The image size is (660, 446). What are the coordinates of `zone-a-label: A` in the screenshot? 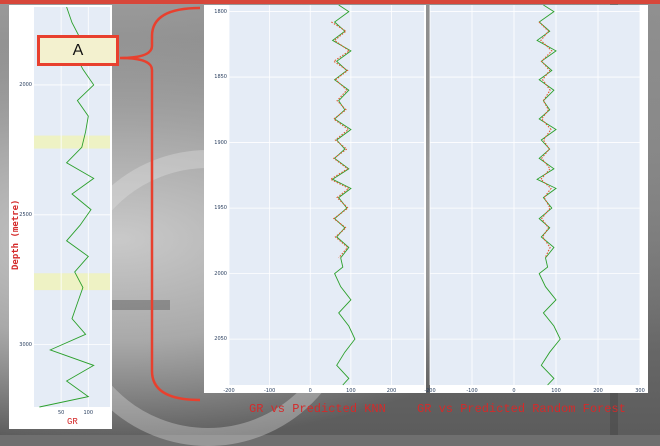 It's located at (78, 50).